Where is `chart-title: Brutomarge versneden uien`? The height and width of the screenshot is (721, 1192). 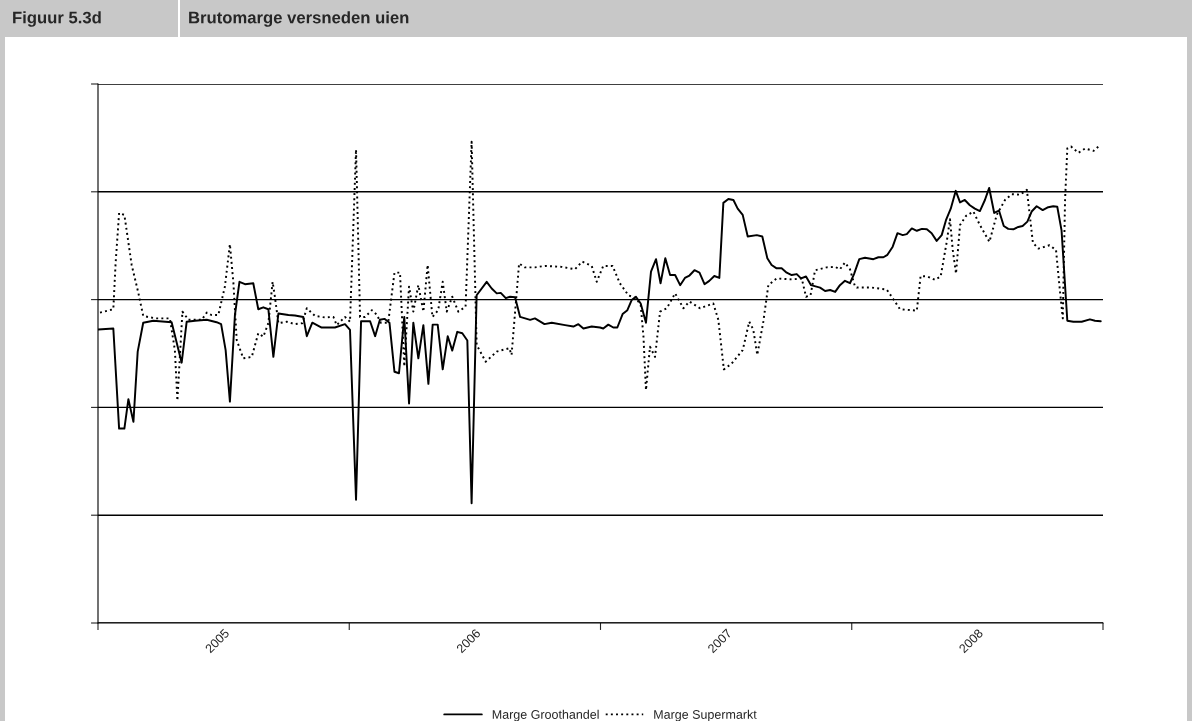 chart-title: Brutomarge versneden uien is located at coordinates (299, 19).